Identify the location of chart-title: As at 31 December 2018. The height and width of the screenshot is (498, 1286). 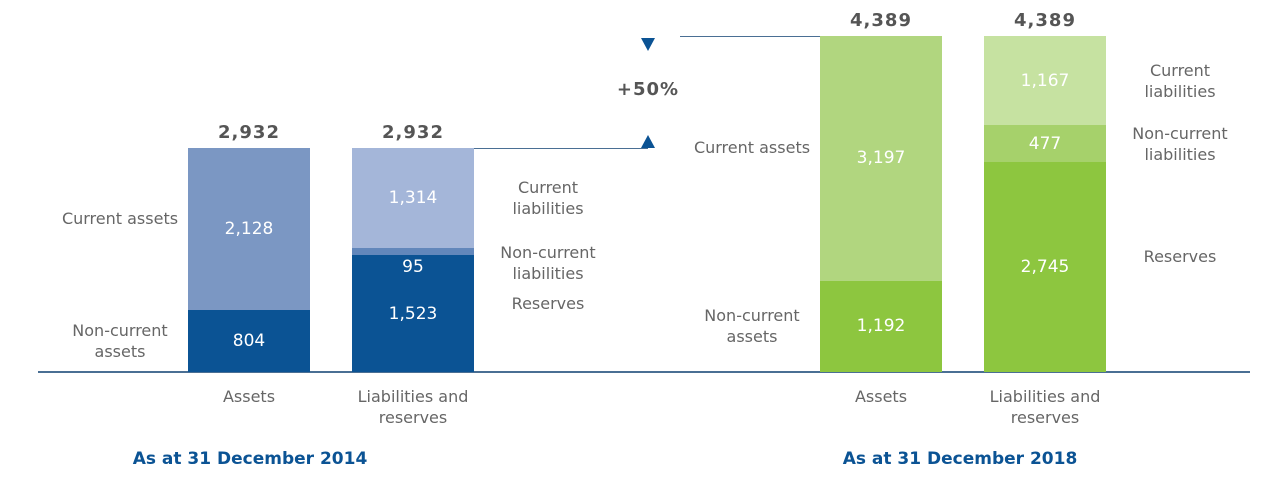
(960, 459).